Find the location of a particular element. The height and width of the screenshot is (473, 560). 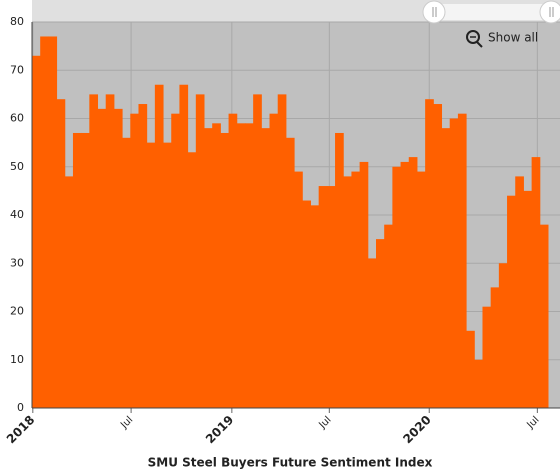

x-tick-label: 2020 is located at coordinates (417, 430).